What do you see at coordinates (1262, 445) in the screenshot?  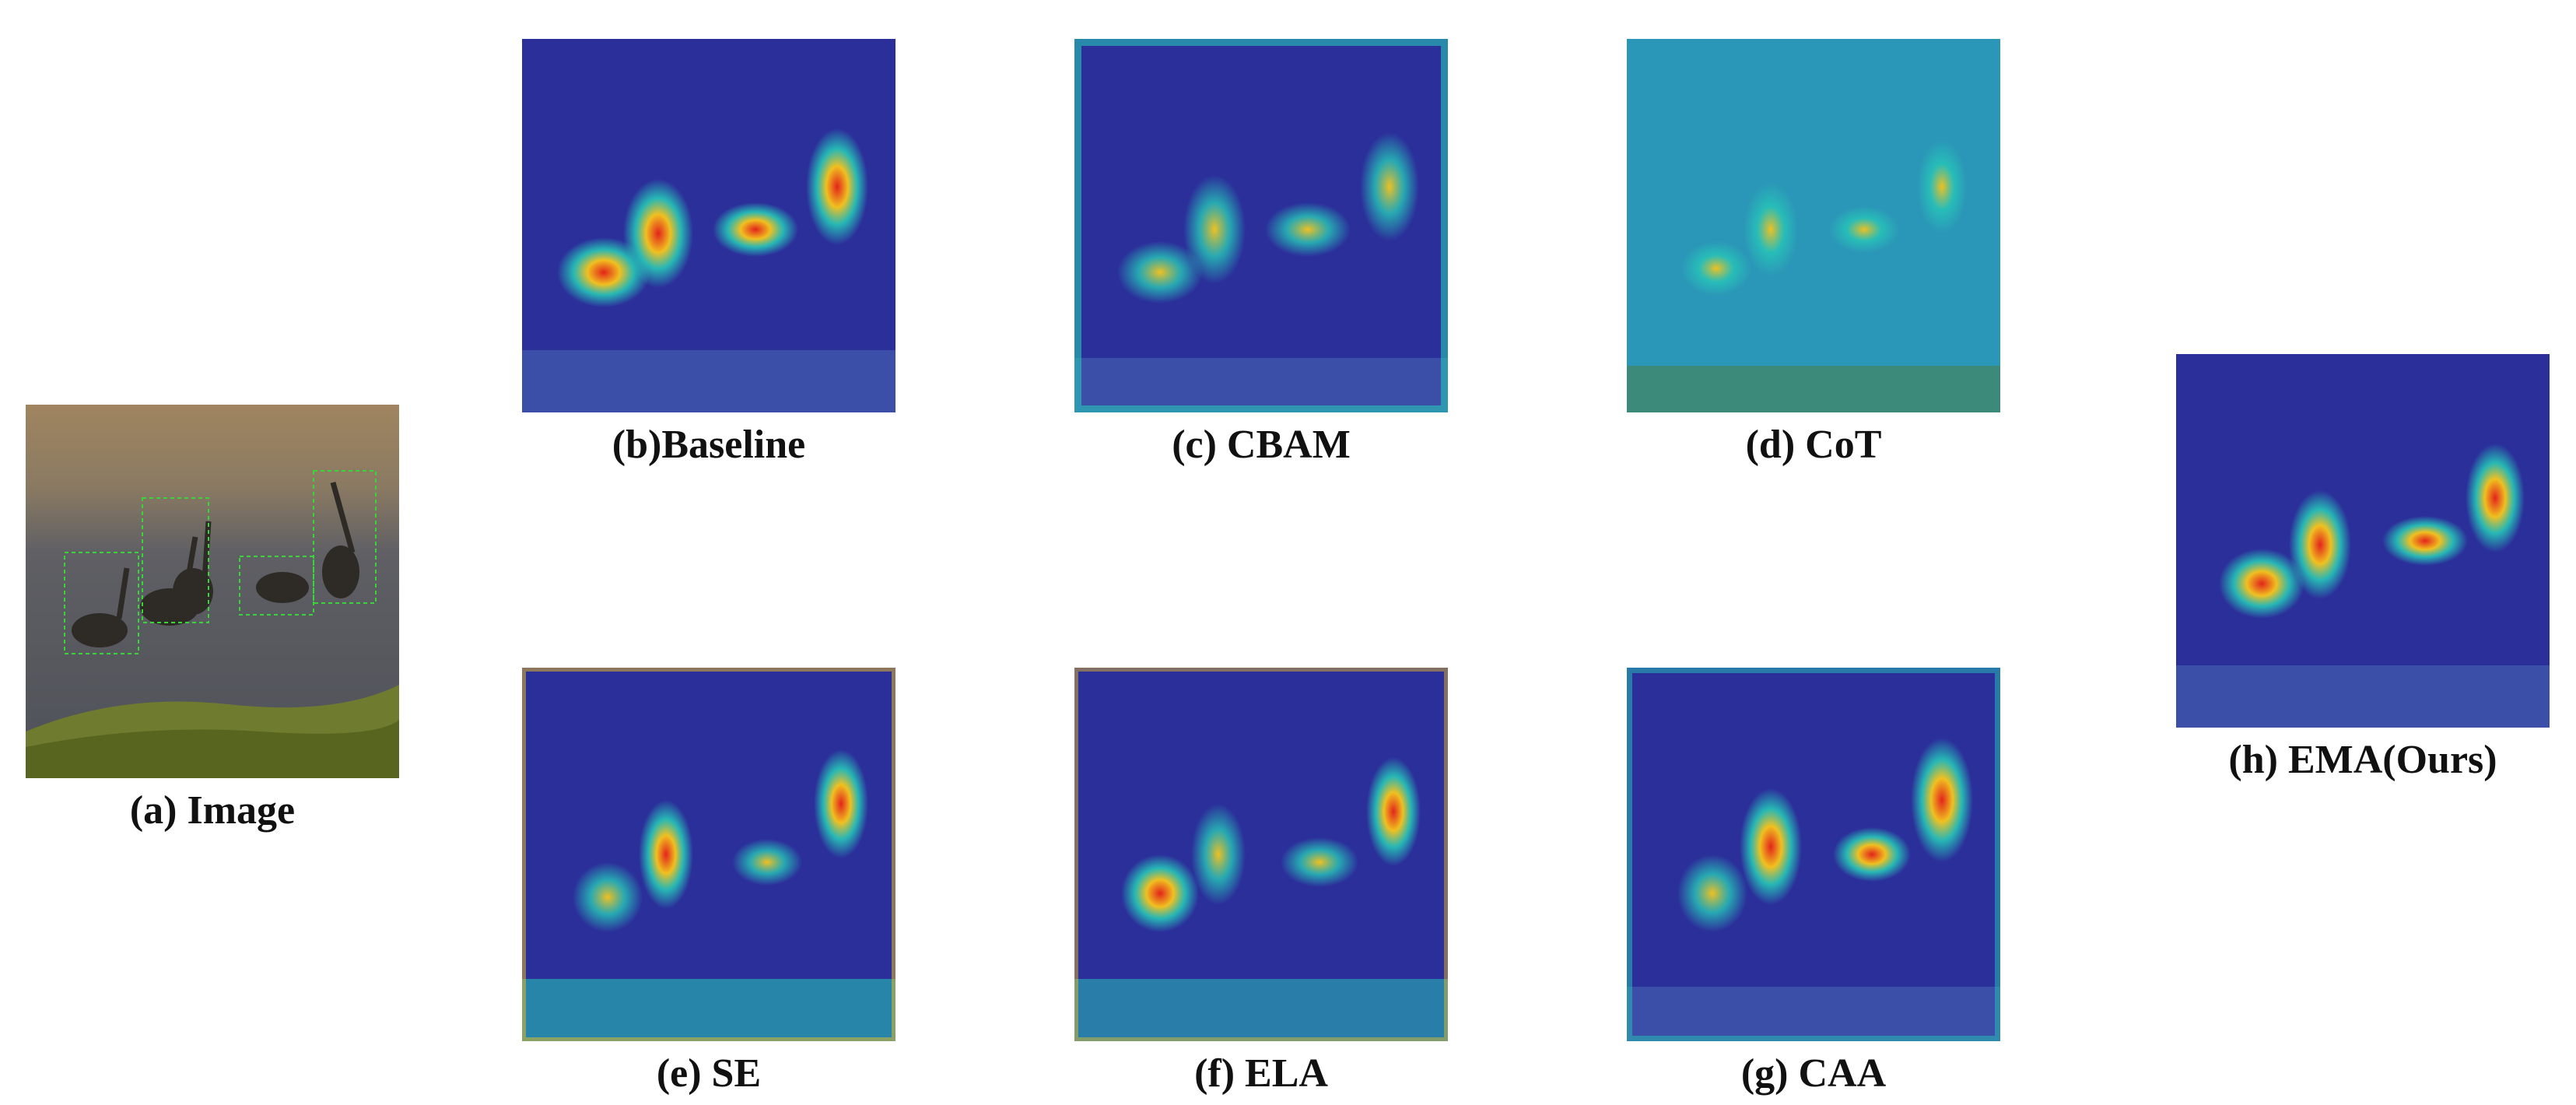 I see `panel-c-caption: (c) CBAM` at bounding box center [1262, 445].